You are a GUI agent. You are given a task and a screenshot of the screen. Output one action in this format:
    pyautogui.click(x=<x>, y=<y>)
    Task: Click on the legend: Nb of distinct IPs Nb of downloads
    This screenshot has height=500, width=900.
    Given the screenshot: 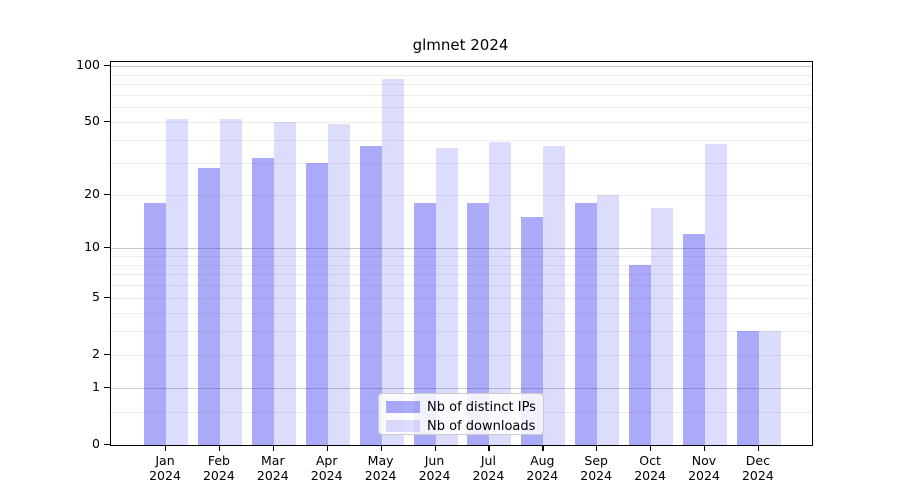 What is the action you would take?
    pyautogui.click(x=461, y=414)
    